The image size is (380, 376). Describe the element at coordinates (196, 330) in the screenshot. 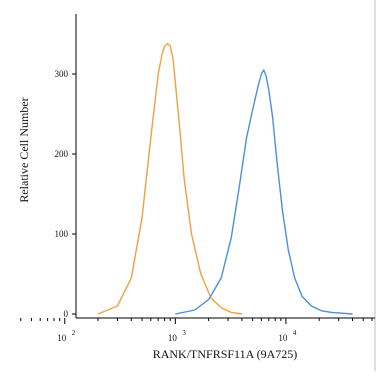

I see `x-ticks-group: 102103104105` at that location.